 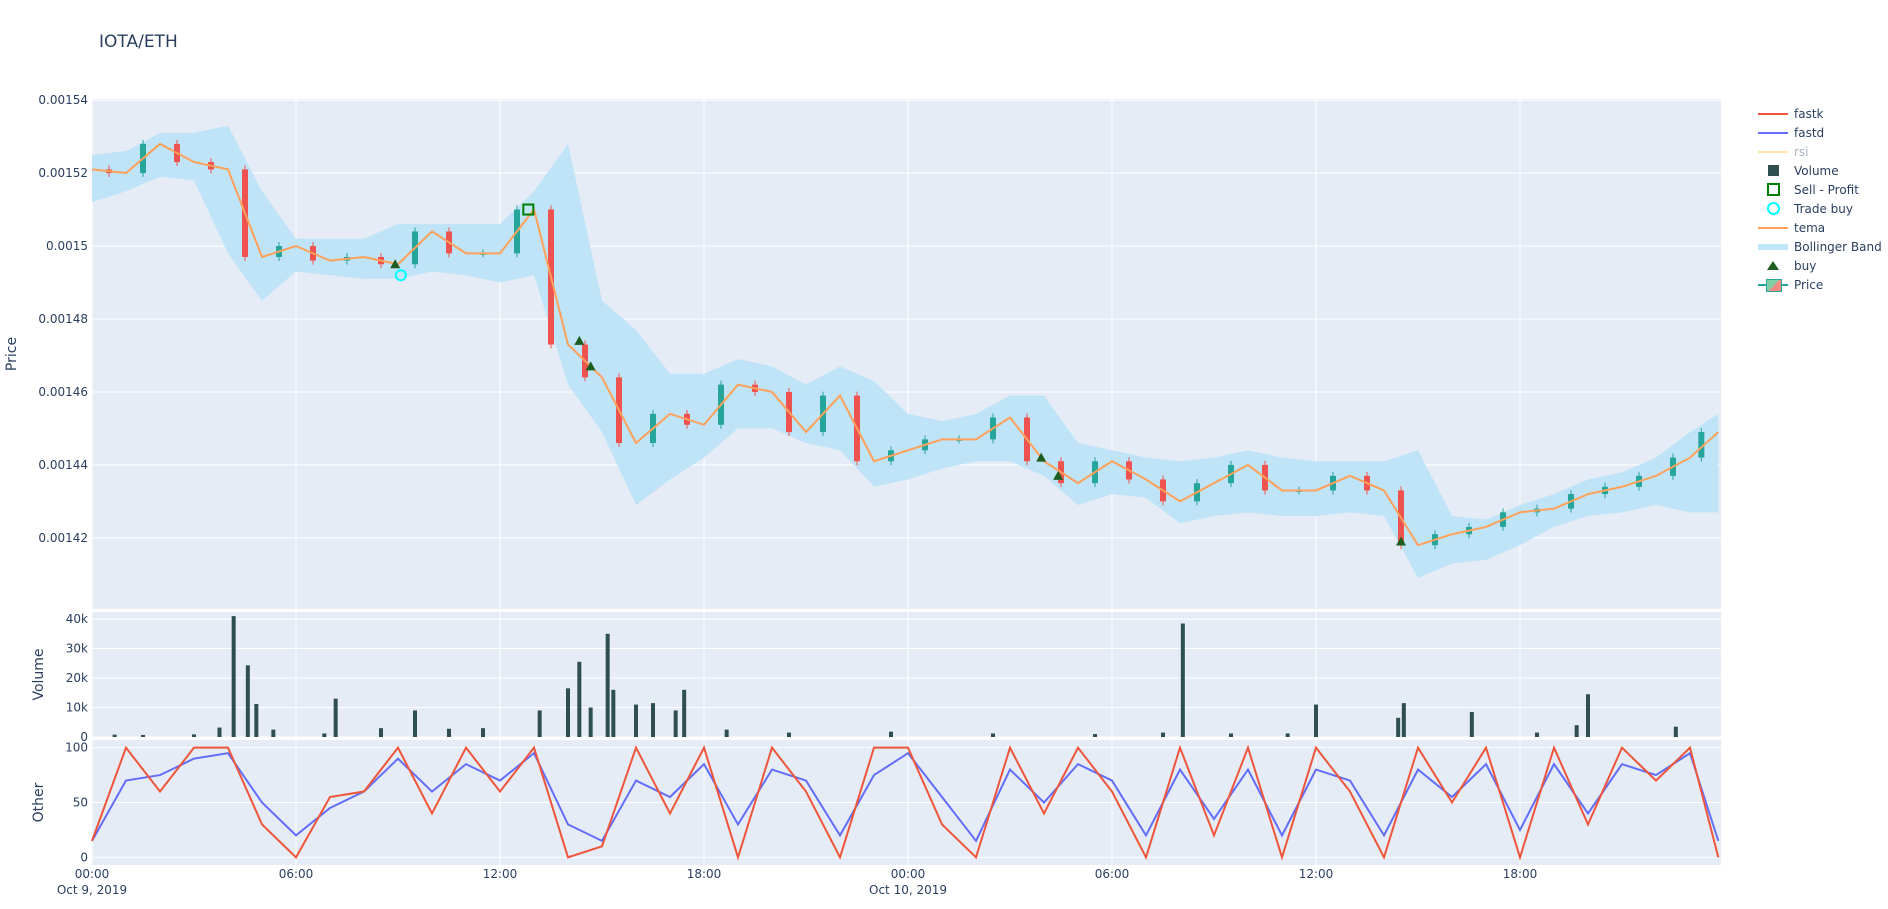 I want to click on candle-body, so click(x=1701, y=445).